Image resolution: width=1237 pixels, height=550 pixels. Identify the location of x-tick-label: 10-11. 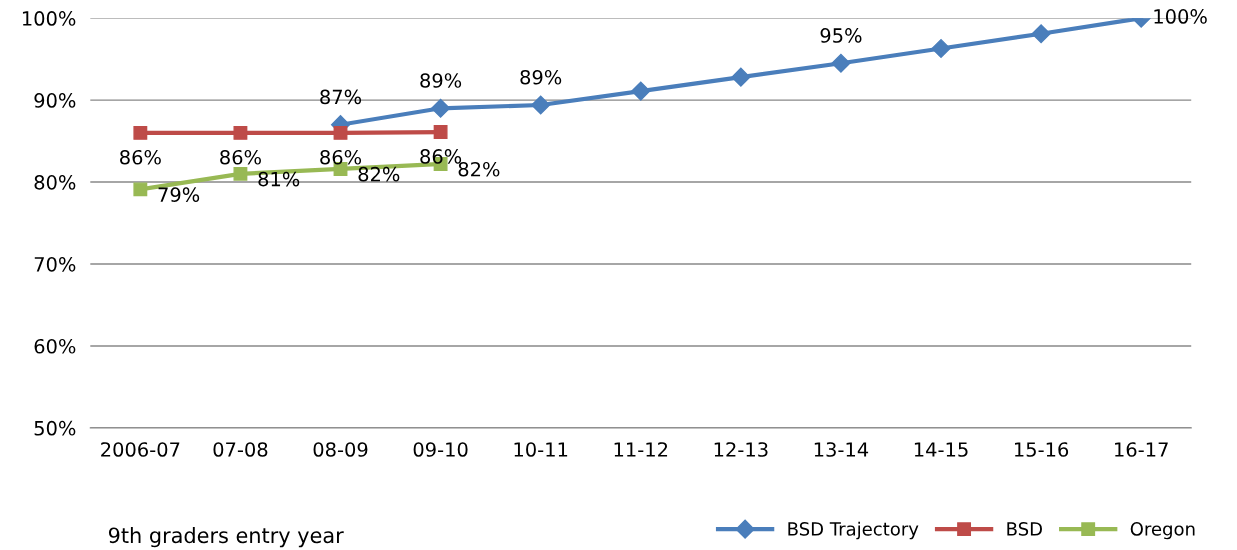
(541, 449).